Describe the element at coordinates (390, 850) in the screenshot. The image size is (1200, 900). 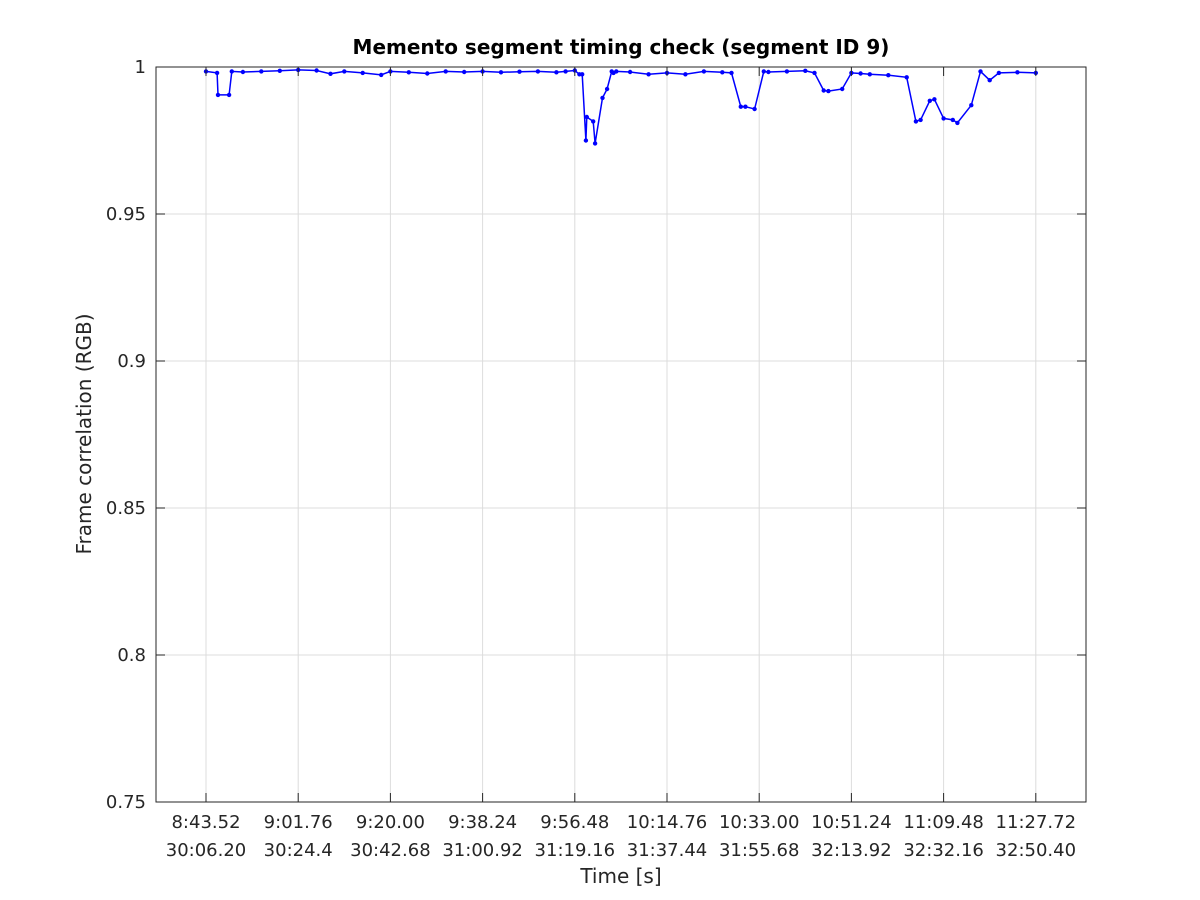
I see `x-tick-label-source-time: 30:42.68` at that location.